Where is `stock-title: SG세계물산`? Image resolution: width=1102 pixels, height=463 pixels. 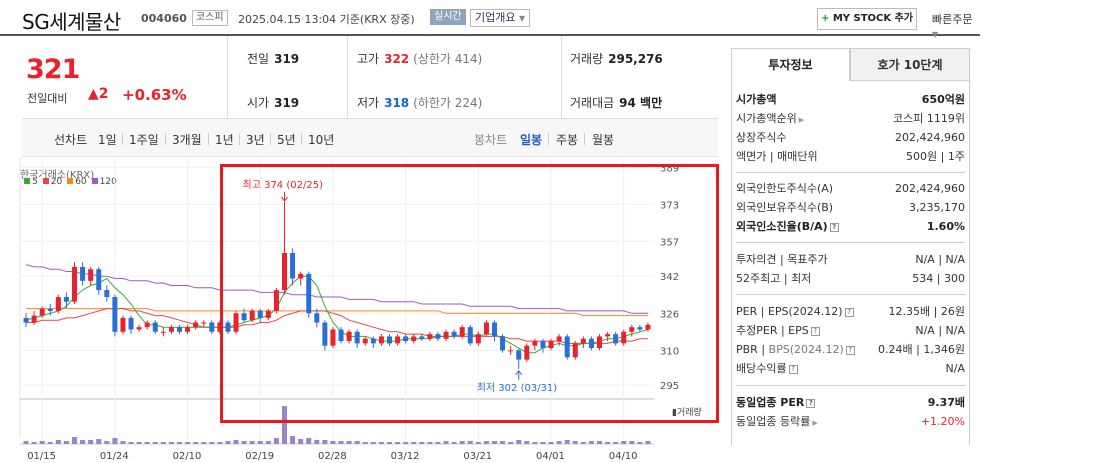
stock-title: SG세계물산 is located at coordinates (71, 22).